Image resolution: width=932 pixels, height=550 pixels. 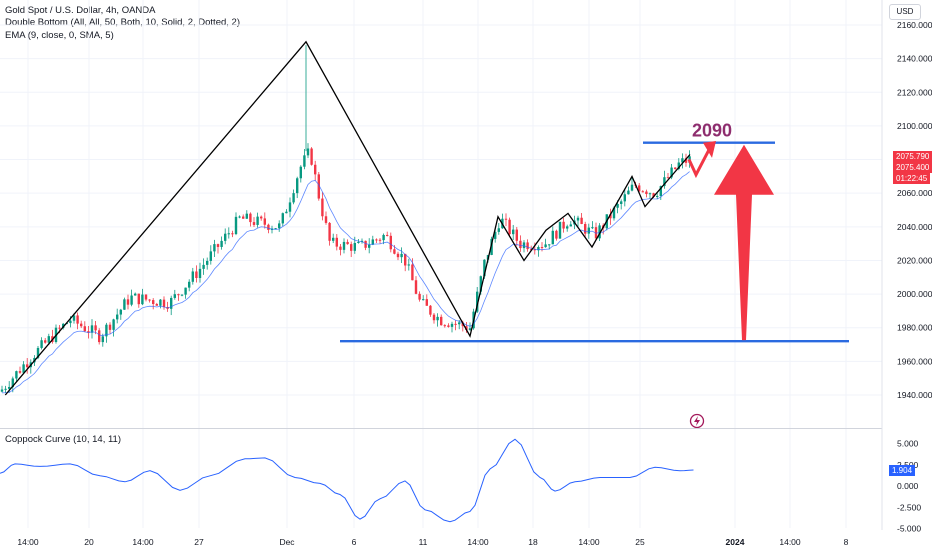 I want to click on price-tick: 1980.000, so click(x=914, y=328).